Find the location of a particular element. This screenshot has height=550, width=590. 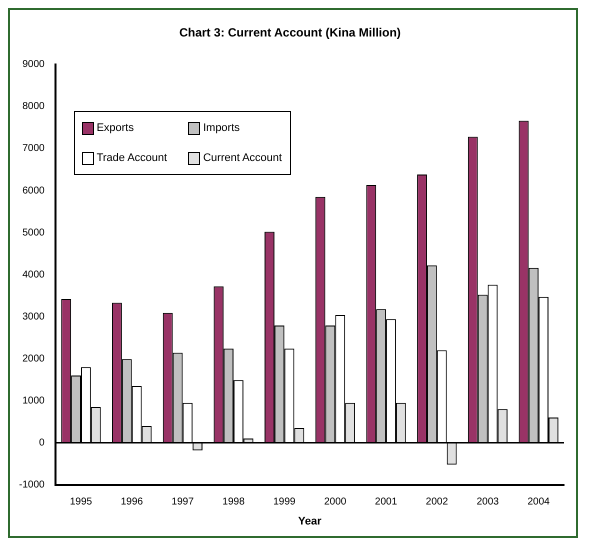

y-tick-label: 0 is located at coordinates (42, 443).